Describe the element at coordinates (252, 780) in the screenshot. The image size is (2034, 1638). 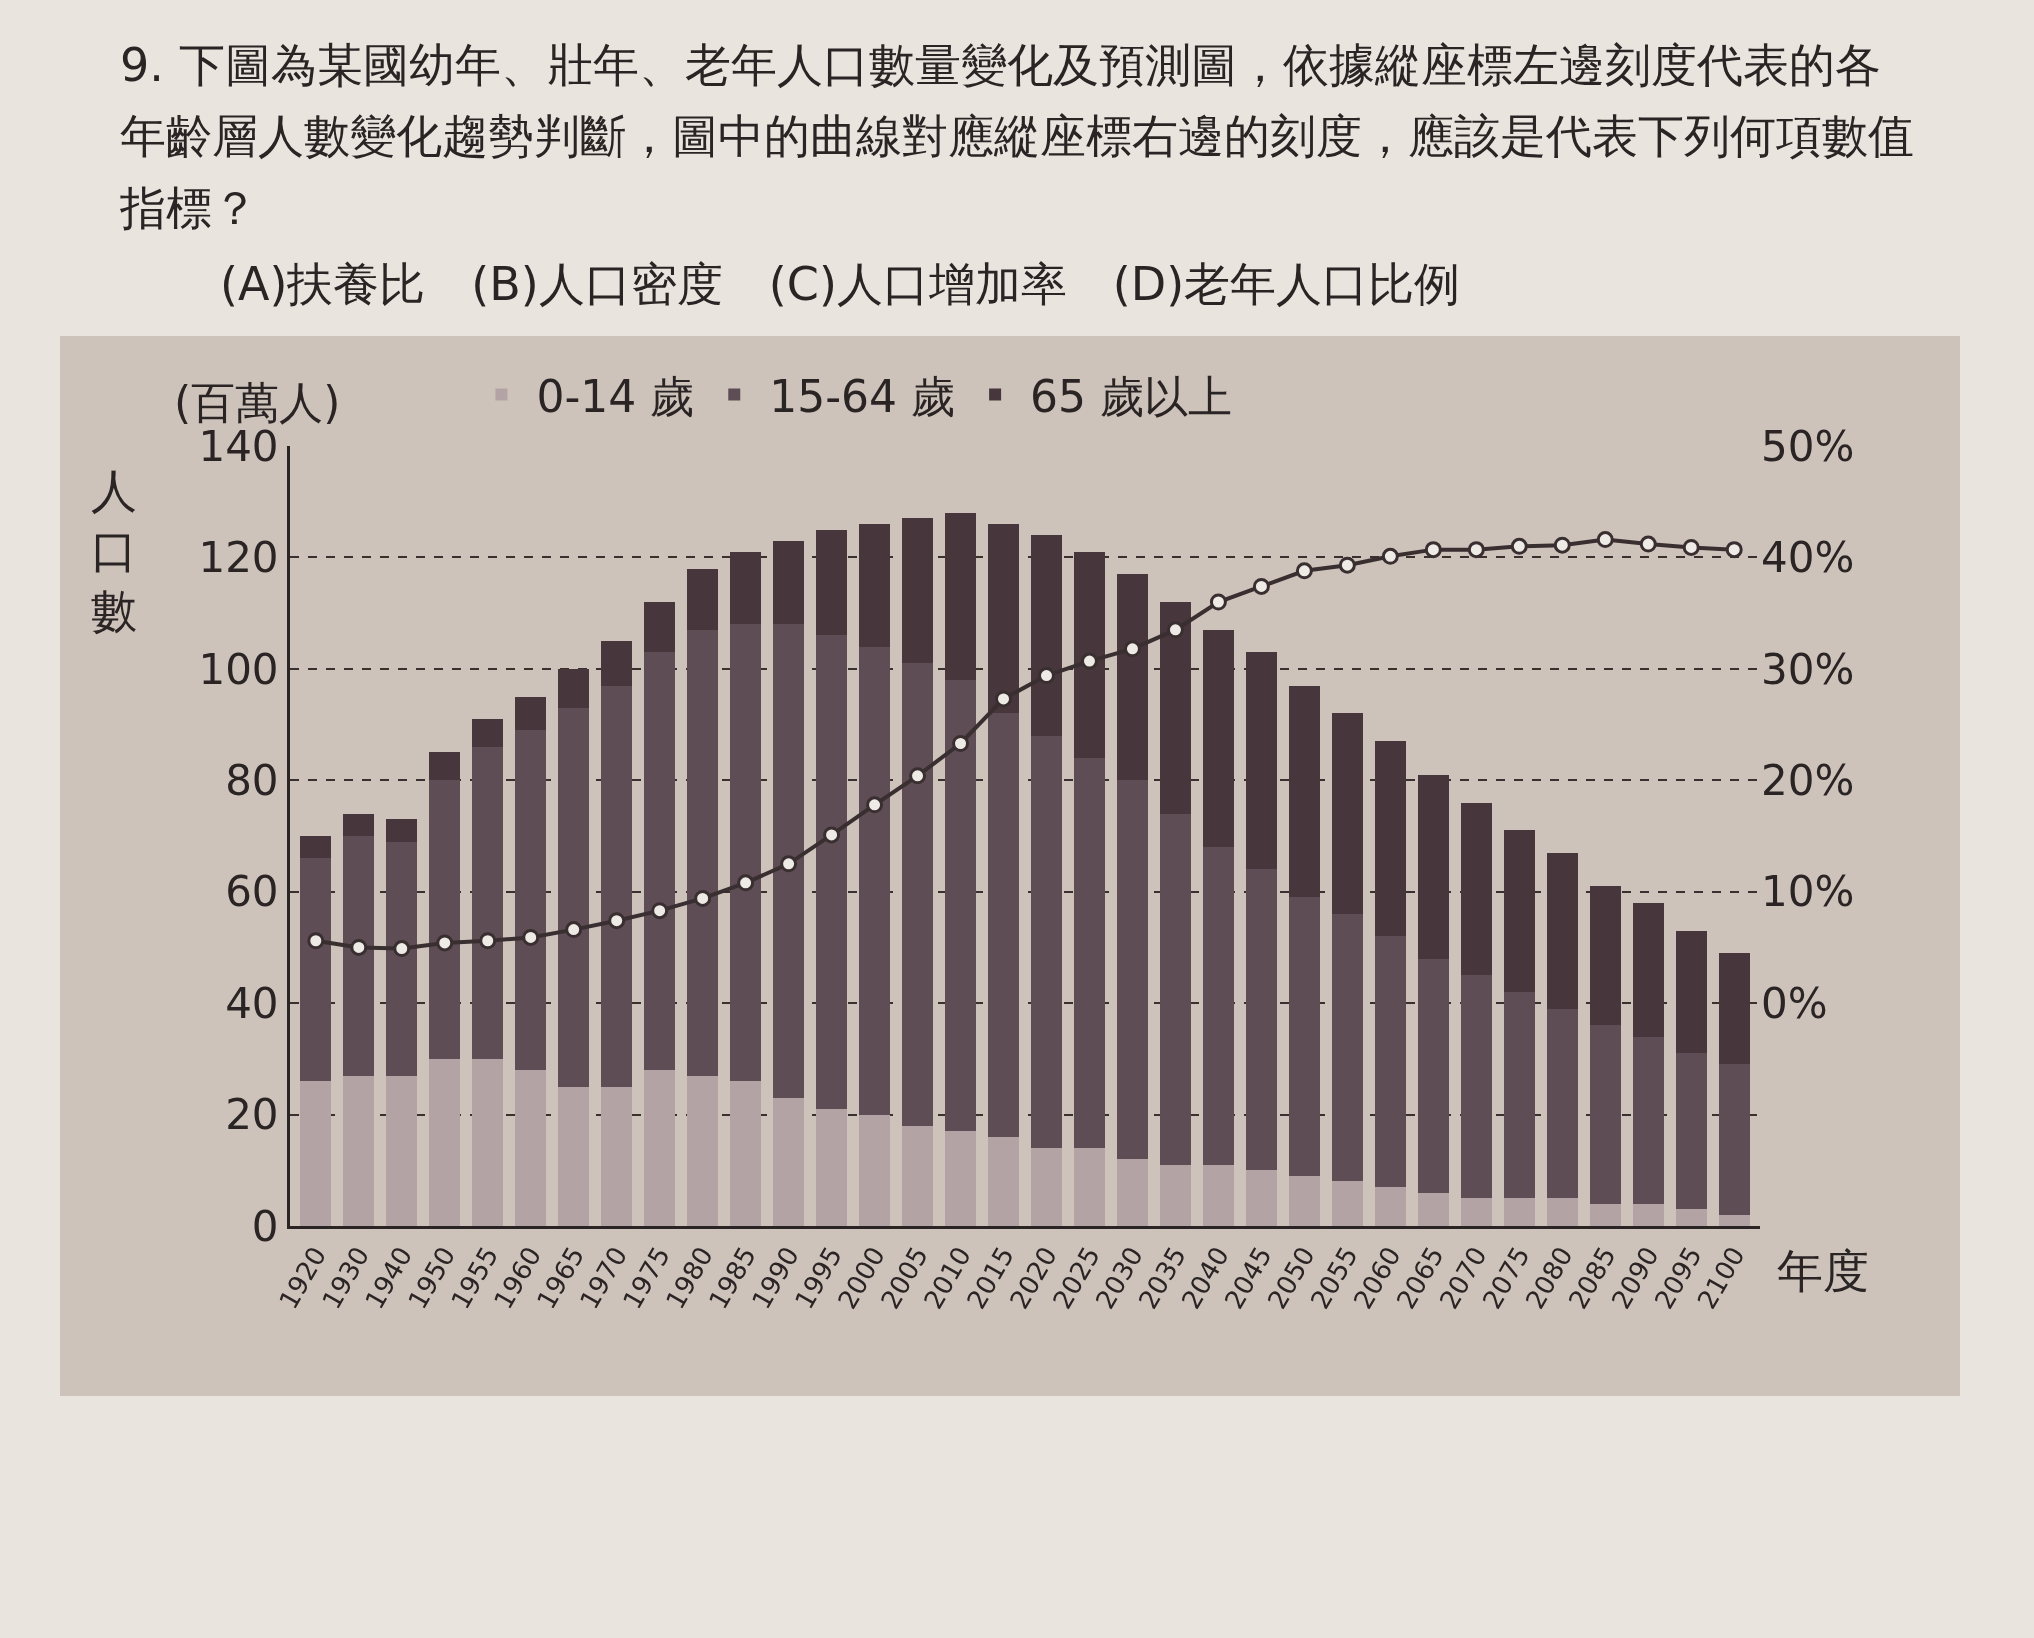
I see `y-tick-label: 80` at that location.